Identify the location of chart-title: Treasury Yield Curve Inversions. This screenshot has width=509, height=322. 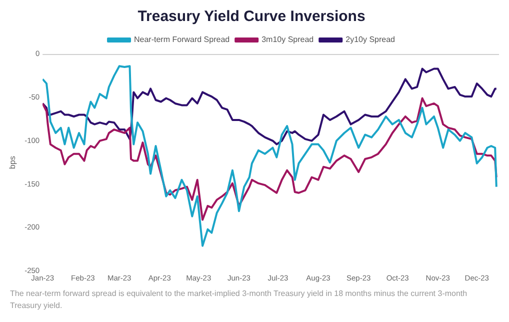
(252, 17).